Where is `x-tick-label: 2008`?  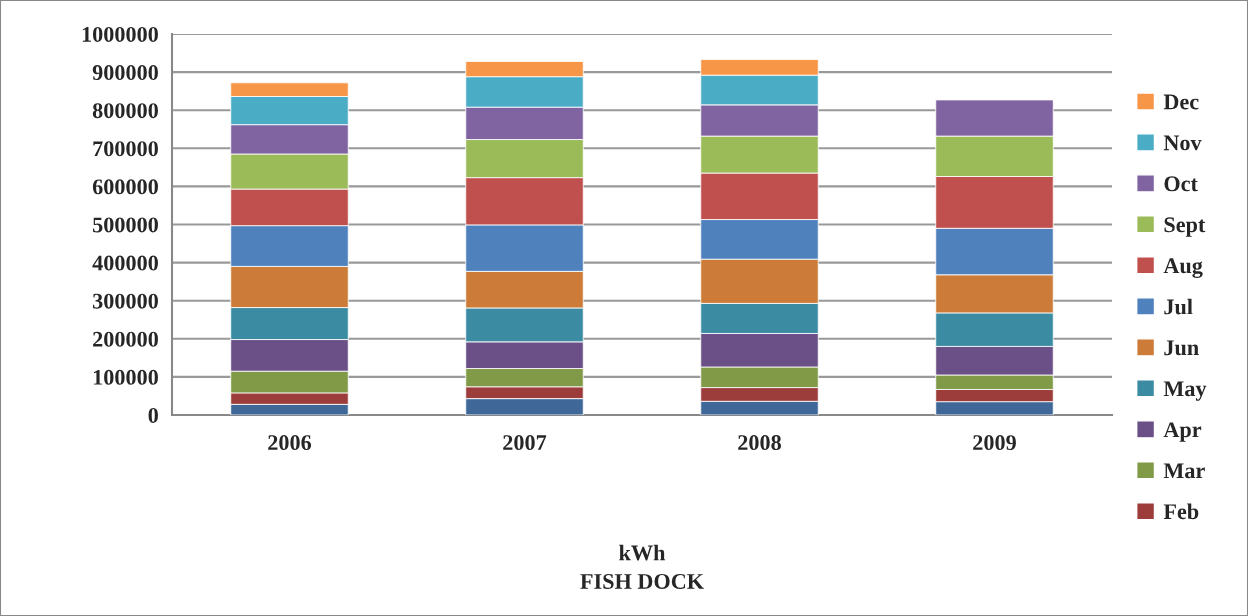
x-tick-label: 2008 is located at coordinates (759, 443).